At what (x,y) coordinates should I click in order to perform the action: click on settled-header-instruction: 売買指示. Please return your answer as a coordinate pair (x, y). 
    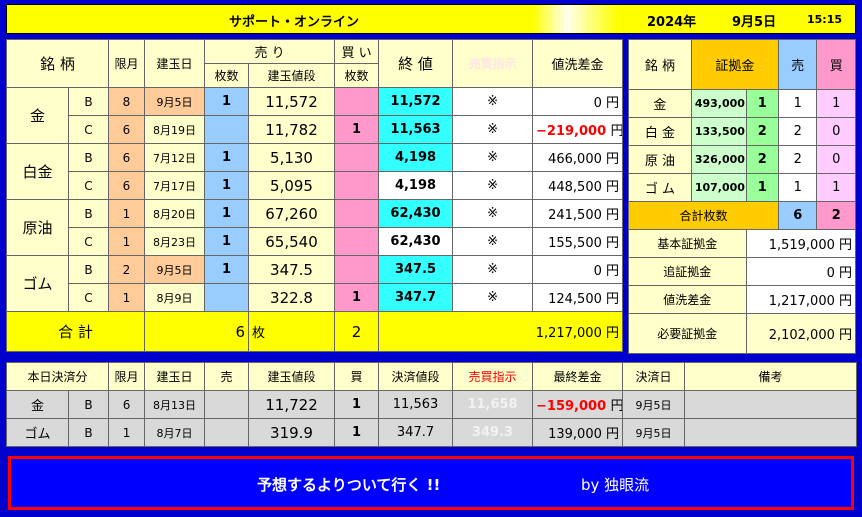
    Looking at the image, I should click on (493, 376).